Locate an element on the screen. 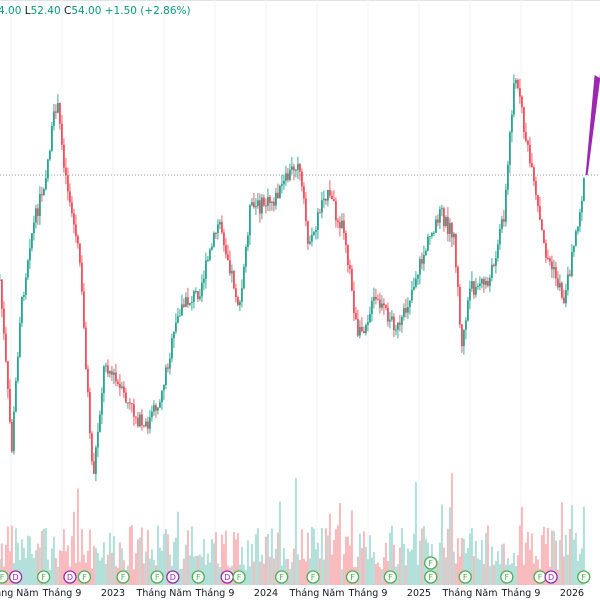 The width and height of the screenshot is (600, 600). event-marker-label: D is located at coordinates (70, 577).